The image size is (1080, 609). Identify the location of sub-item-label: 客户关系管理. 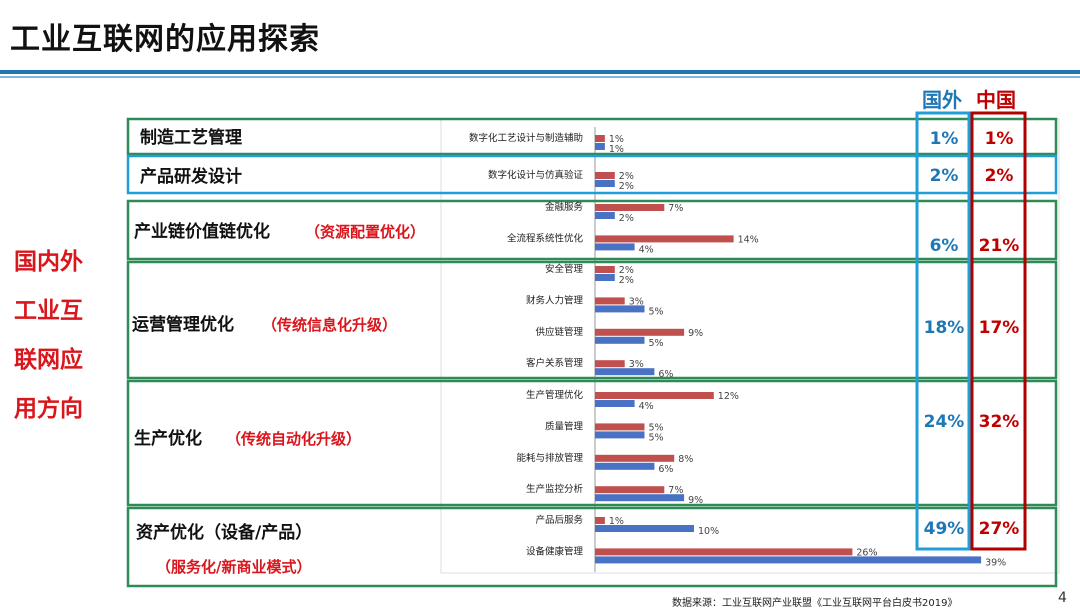
(555, 363).